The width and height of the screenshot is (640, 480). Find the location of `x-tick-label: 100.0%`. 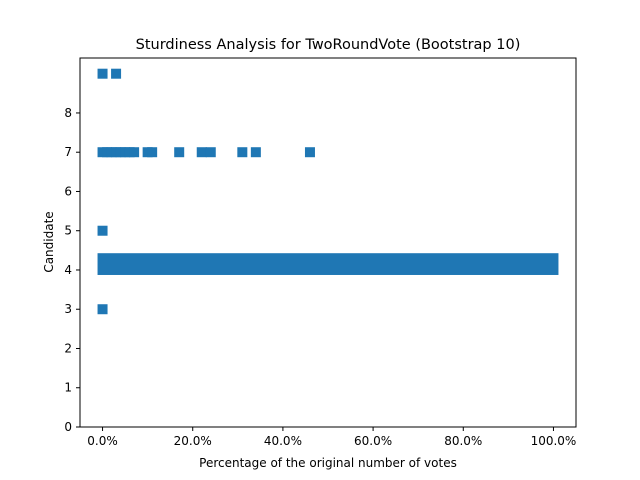

x-tick-label: 100.0% is located at coordinates (554, 441).